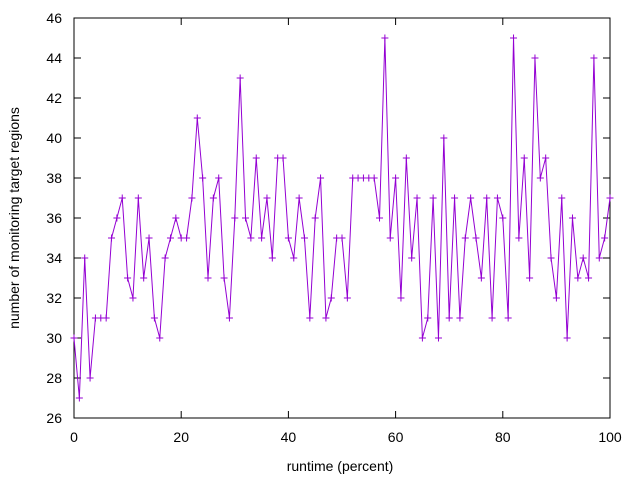  I want to click on x-tick-label: 80, so click(503, 437).